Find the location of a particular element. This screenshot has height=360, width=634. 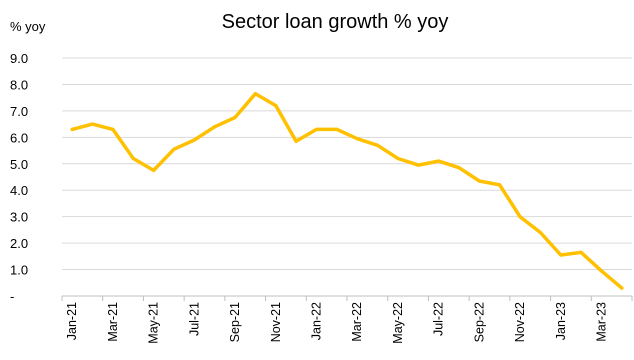

x-tick-label: Sep-22 is located at coordinates (479, 322).